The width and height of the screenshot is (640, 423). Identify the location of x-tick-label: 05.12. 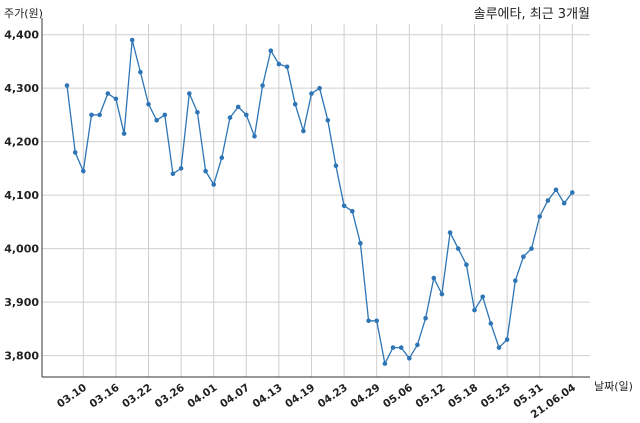
(431, 396).